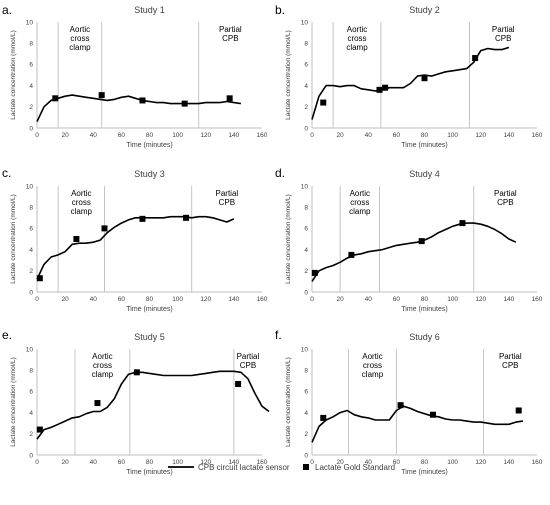  What do you see at coordinates (424, 337) in the screenshot?
I see `panel-title: Study 6` at bounding box center [424, 337].